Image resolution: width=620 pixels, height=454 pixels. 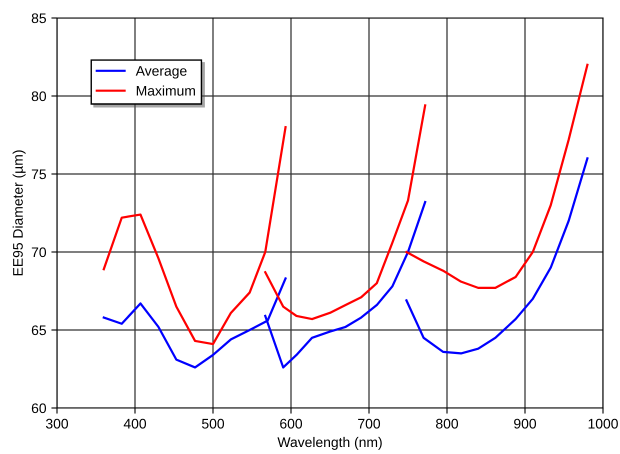 I want to click on x-tick-label: 700, so click(x=369, y=423).